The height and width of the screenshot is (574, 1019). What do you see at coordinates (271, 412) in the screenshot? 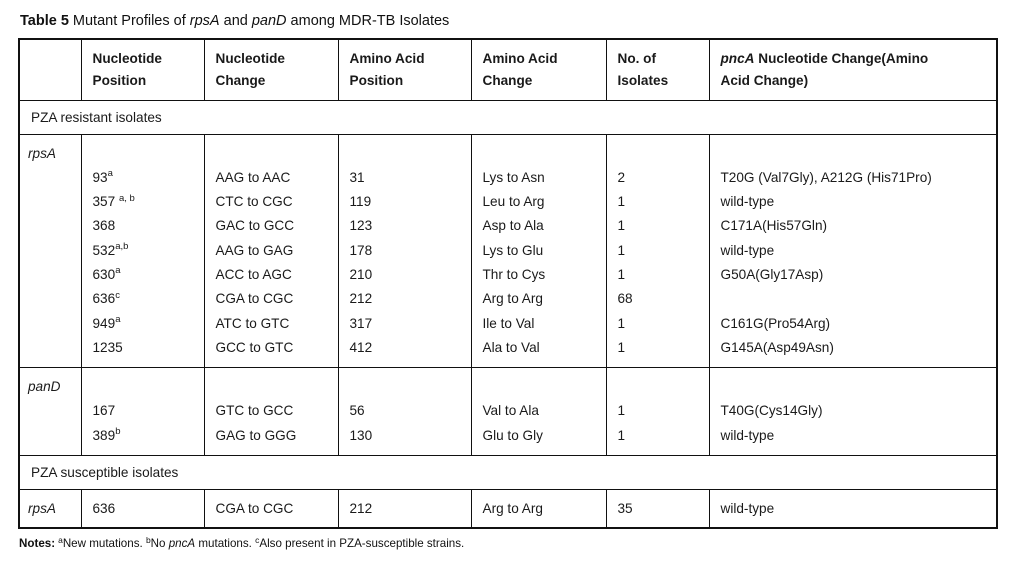
I see `cell-nucleotide-change: GTC to GCC GAG to GGG` at bounding box center [271, 412].